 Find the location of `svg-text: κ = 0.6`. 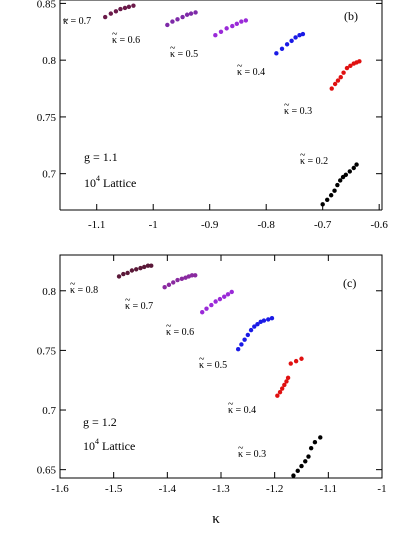

svg-text: κ = 0.6 is located at coordinates (180, 332).